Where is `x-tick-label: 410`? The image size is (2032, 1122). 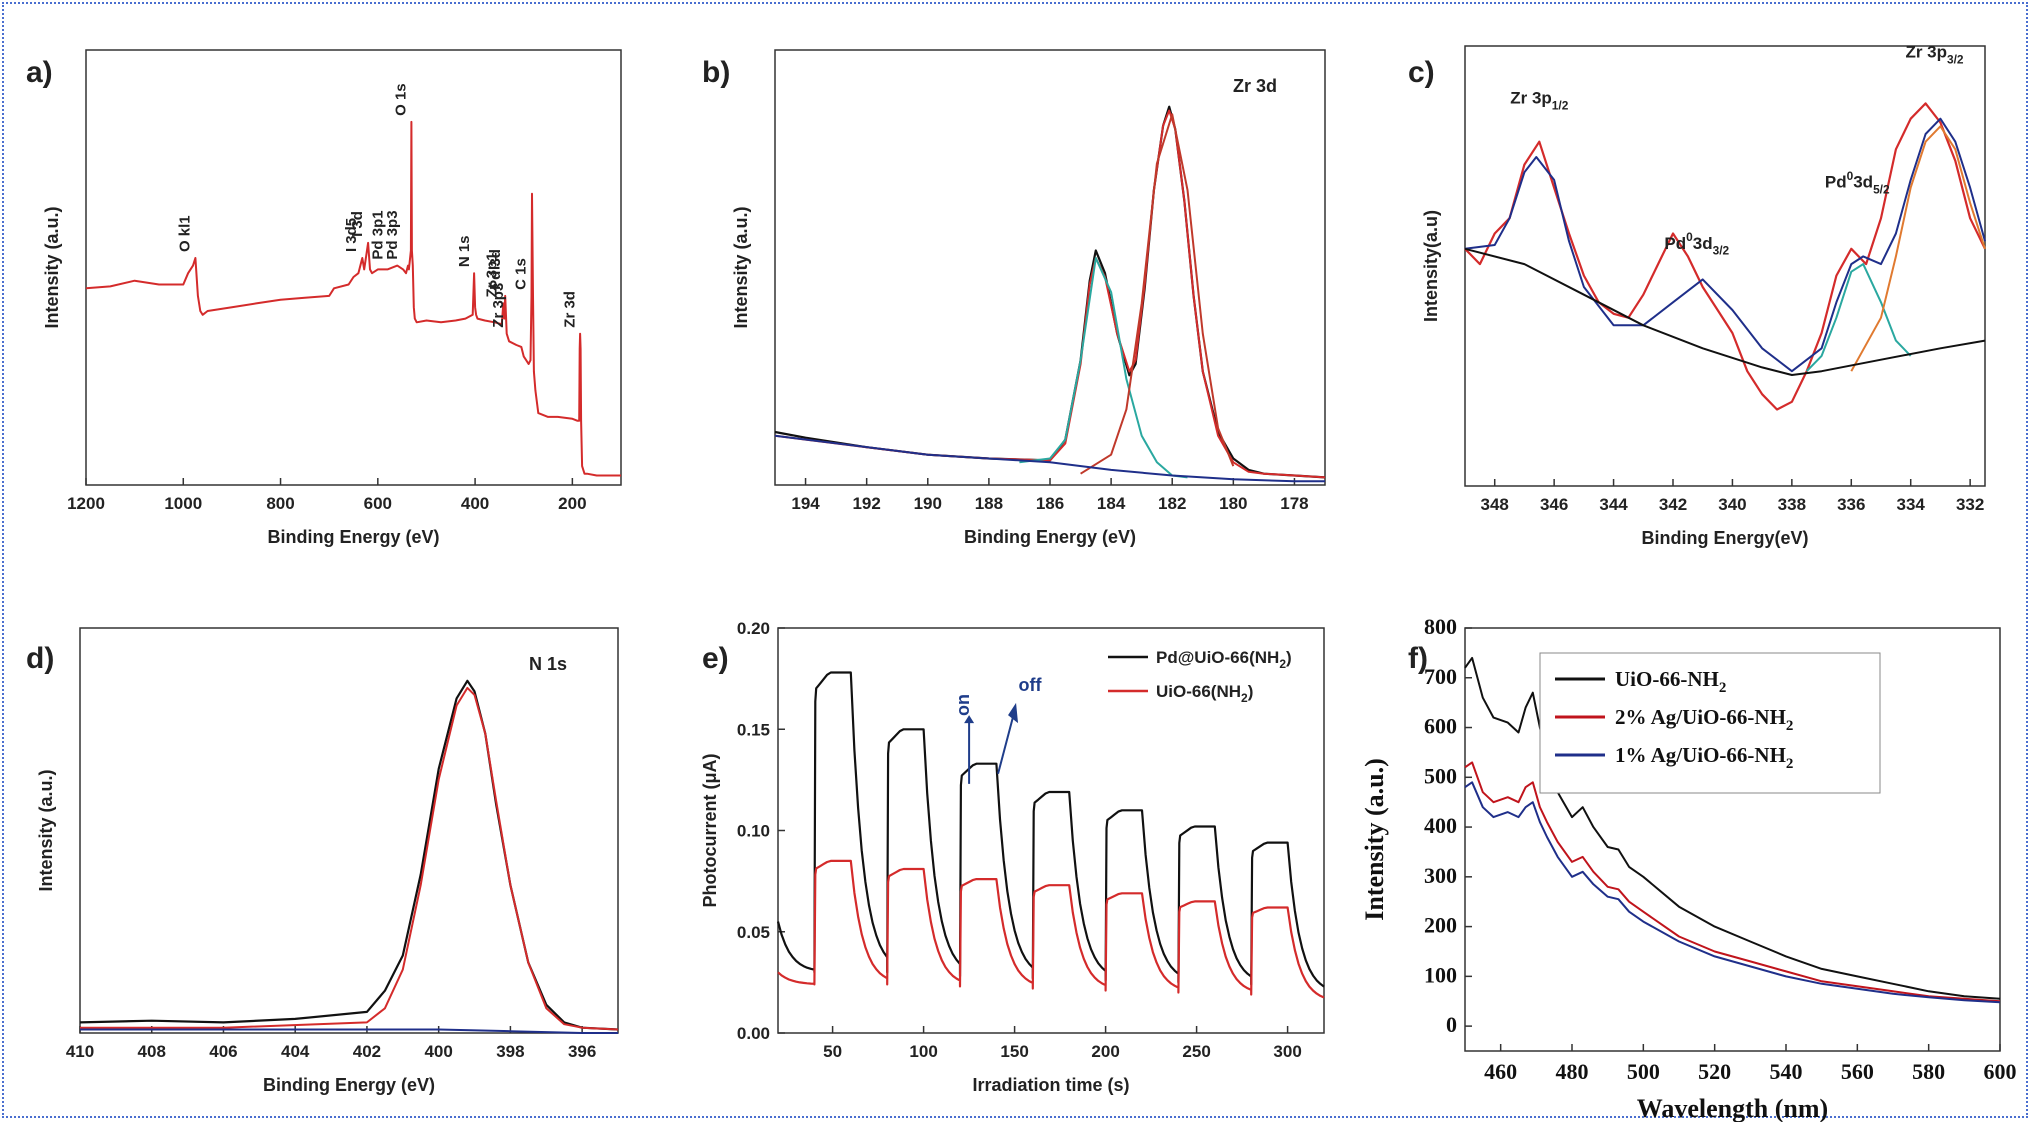 x-tick-label: 410 is located at coordinates (80, 1051).